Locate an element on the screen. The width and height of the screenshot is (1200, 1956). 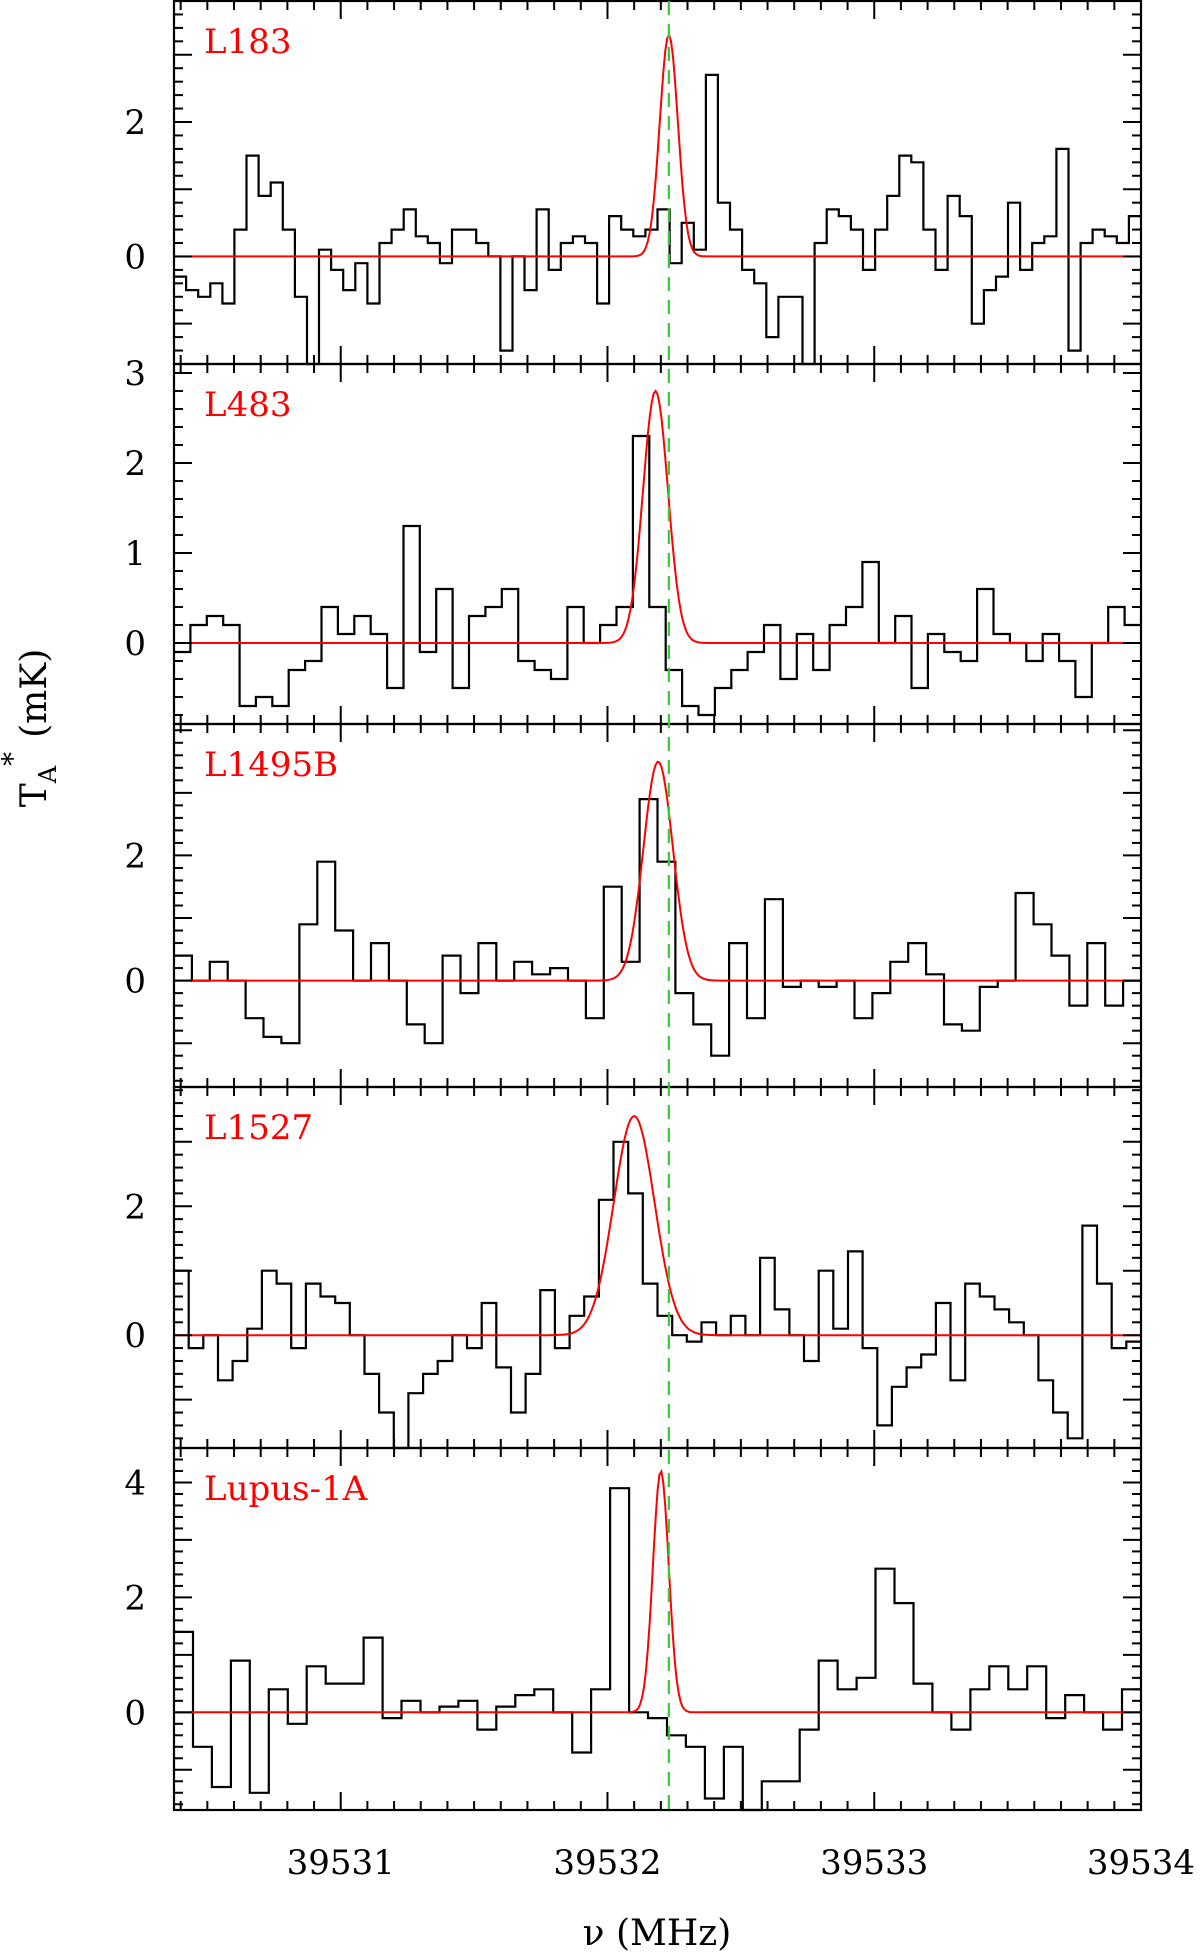
y-tick-label: 3 is located at coordinates (135, 374).